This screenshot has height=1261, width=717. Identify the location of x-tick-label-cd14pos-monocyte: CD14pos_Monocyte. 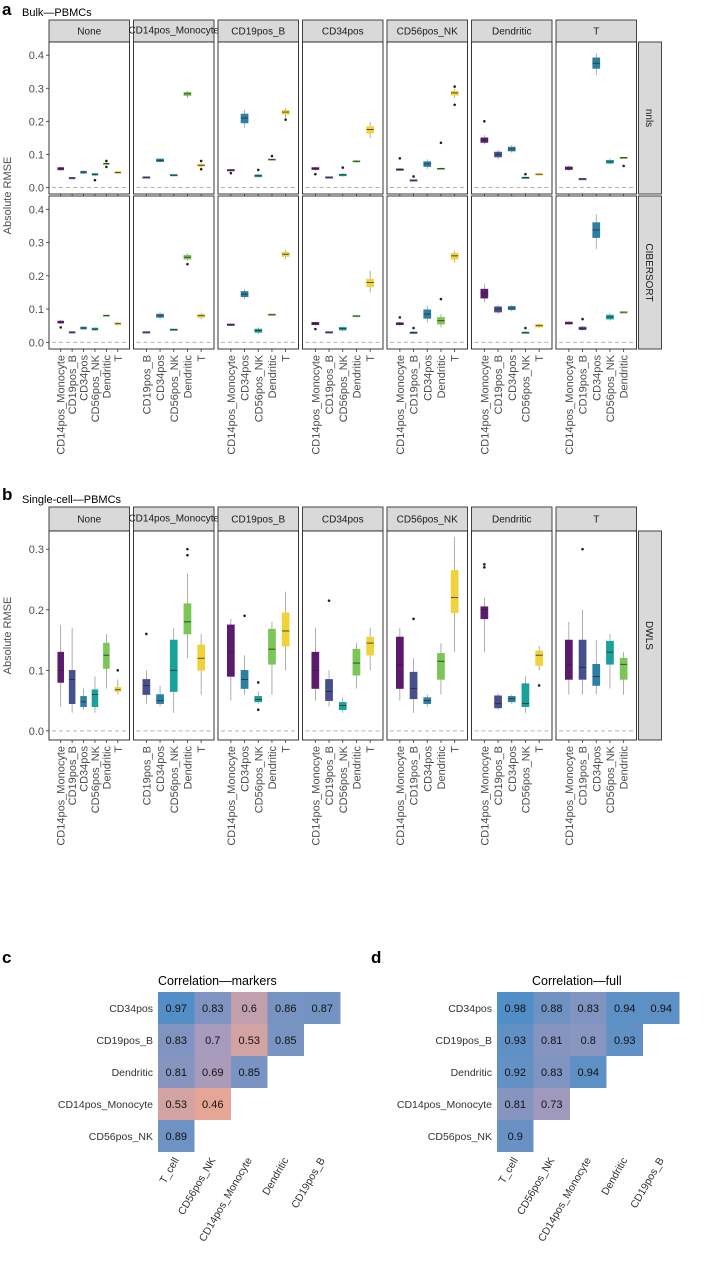
(316, 796).